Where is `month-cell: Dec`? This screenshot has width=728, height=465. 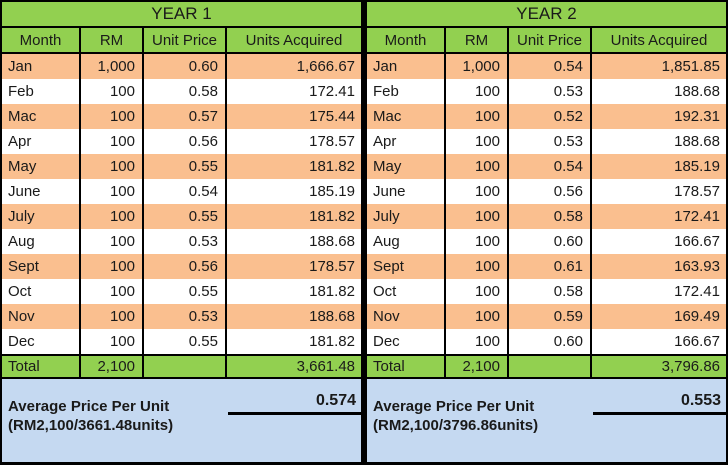 month-cell: Dec is located at coordinates (21, 341).